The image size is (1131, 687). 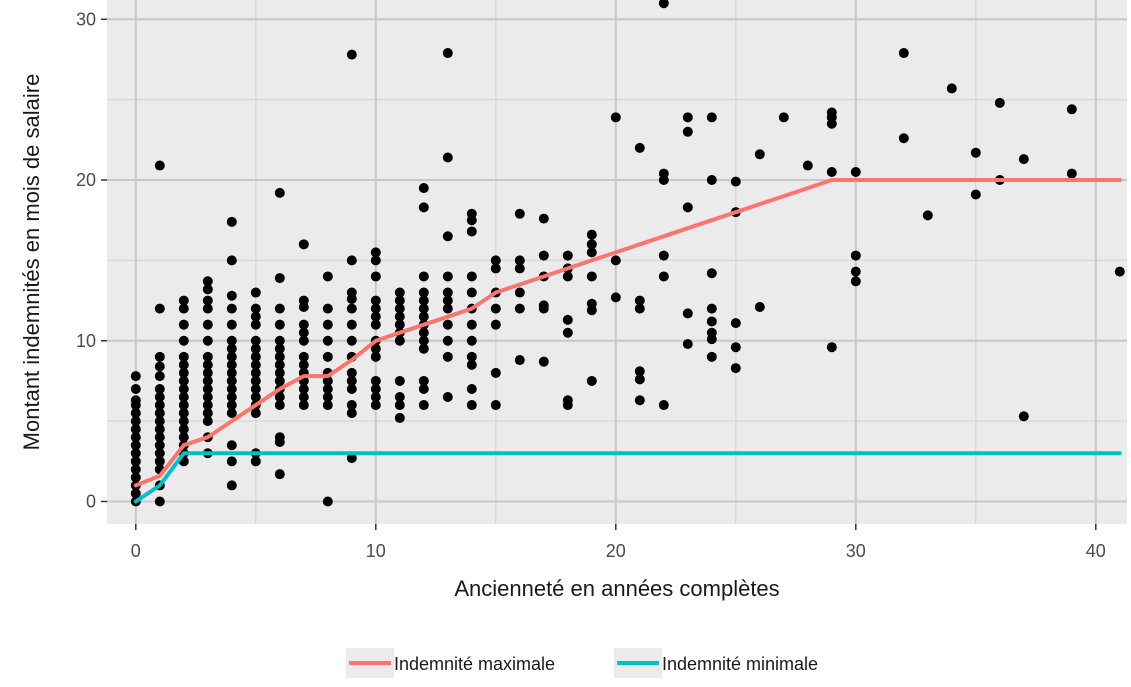 I want to click on legend-item: Indemnité maximale, so click(x=450, y=663).